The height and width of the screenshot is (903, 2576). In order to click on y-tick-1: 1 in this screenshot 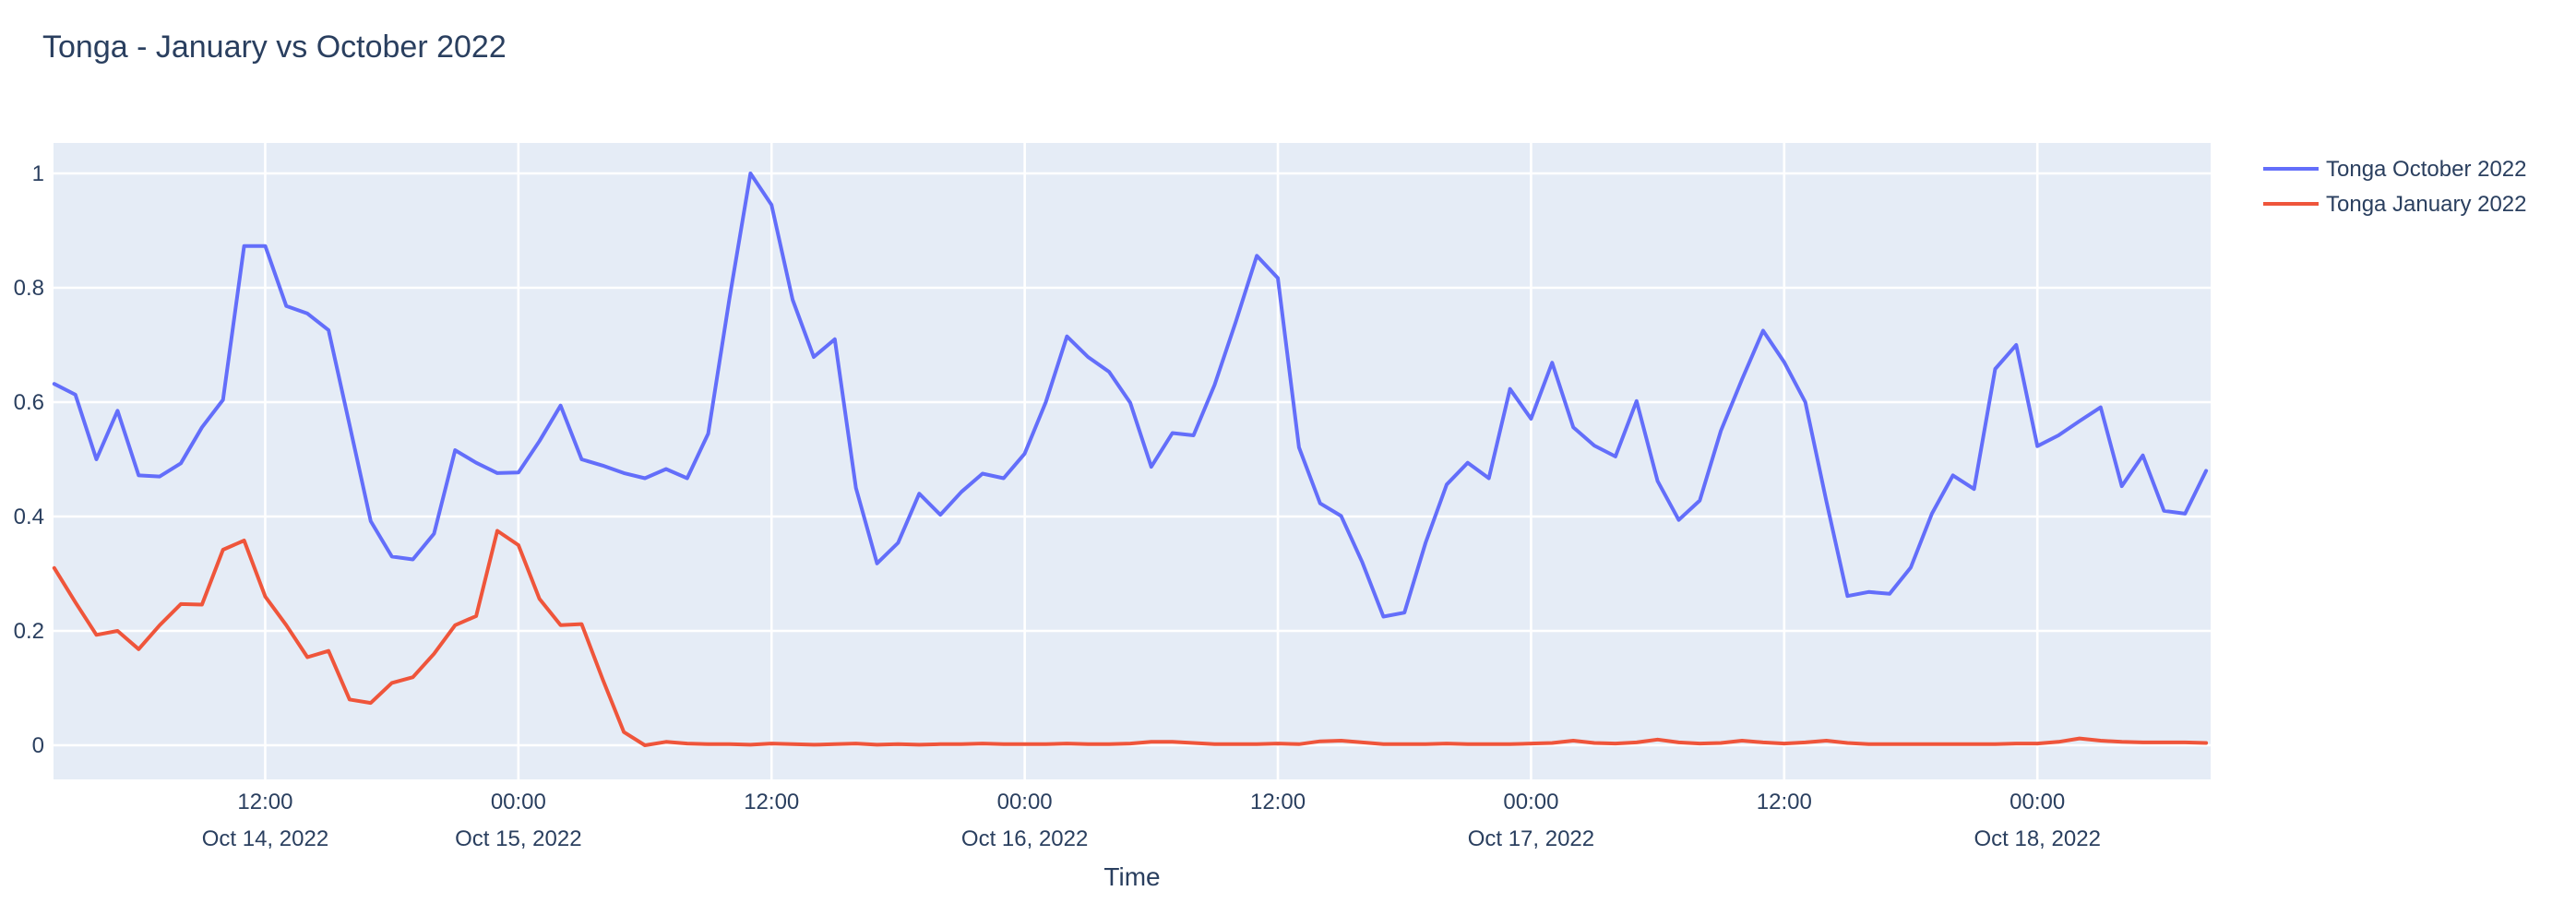, I will do `click(38, 173)`.